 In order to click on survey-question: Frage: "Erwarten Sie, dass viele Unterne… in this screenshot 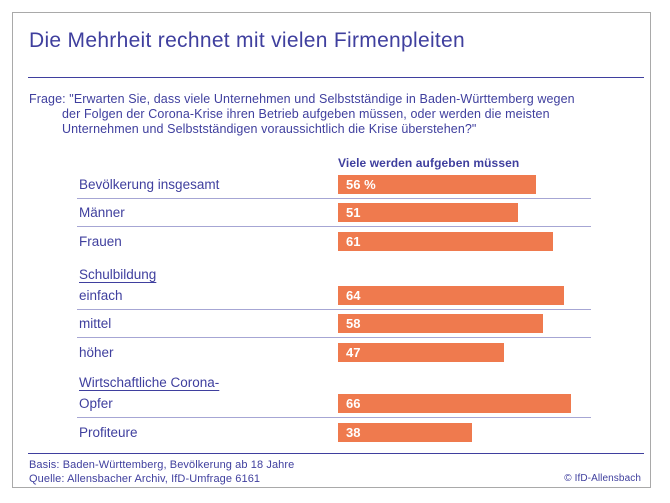, I will do `click(343, 114)`.